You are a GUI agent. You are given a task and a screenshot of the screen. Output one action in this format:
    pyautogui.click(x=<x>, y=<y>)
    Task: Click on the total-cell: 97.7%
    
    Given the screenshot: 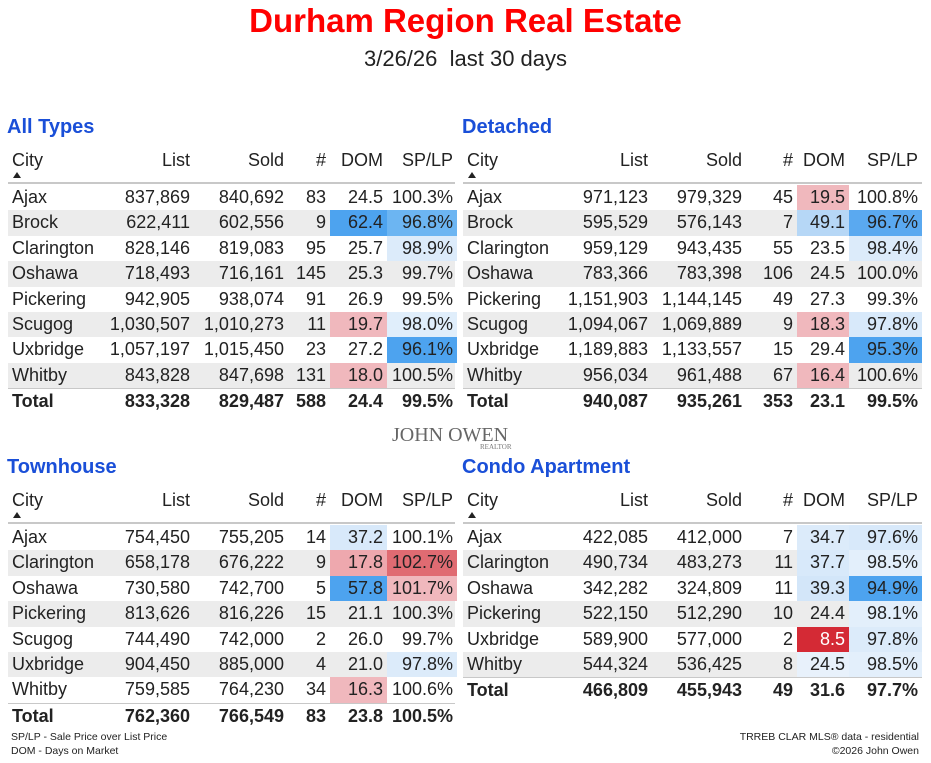 What is the action you would take?
    pyautogui.click(x=892, y=690)
    